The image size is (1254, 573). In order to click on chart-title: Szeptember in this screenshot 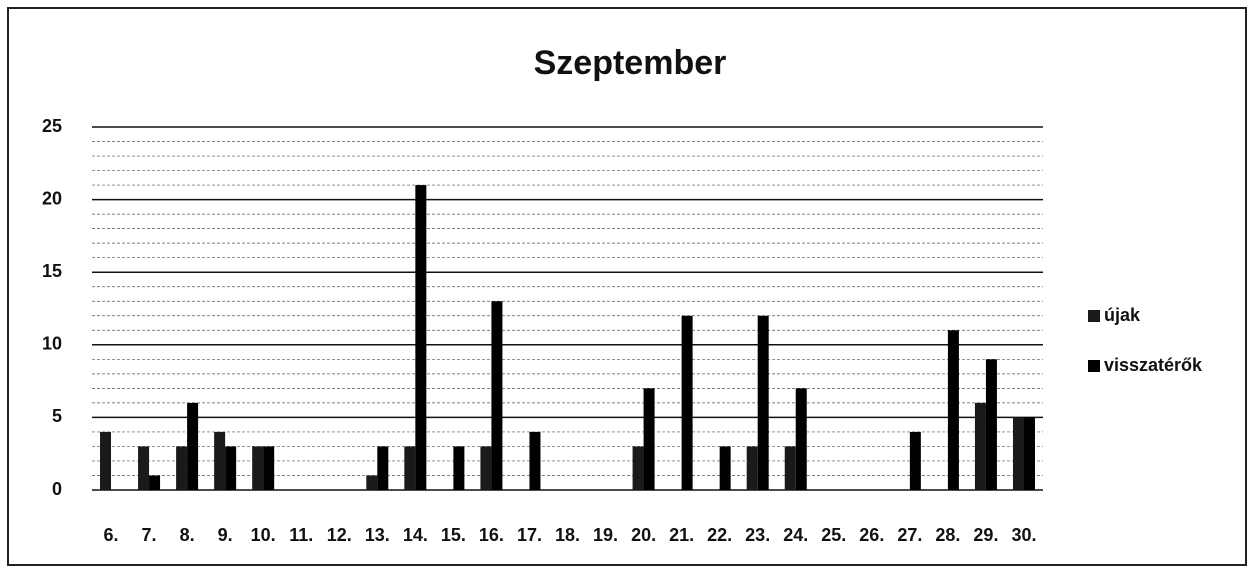, I will do `click(630, 63)`.